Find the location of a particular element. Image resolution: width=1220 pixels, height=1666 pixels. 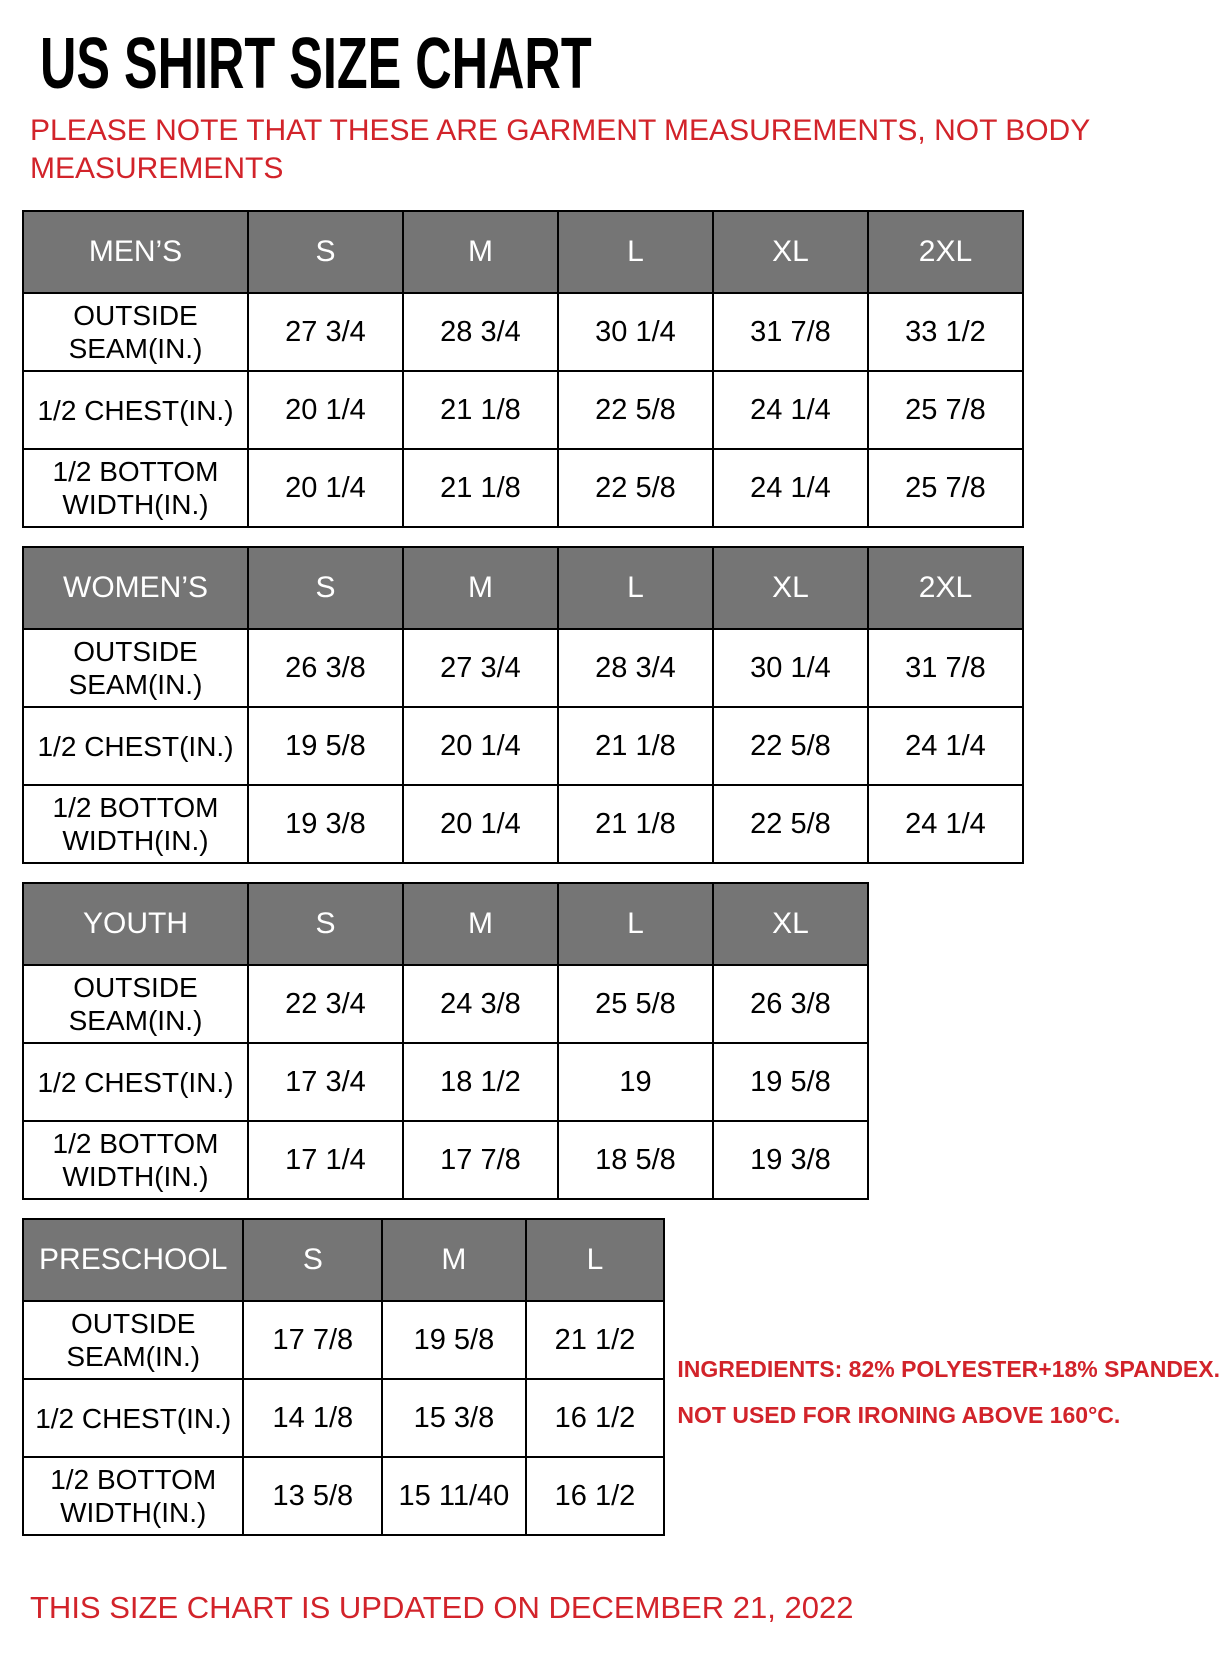

measurement-value: 15 11/40 is located at coordinates (454, 1496).